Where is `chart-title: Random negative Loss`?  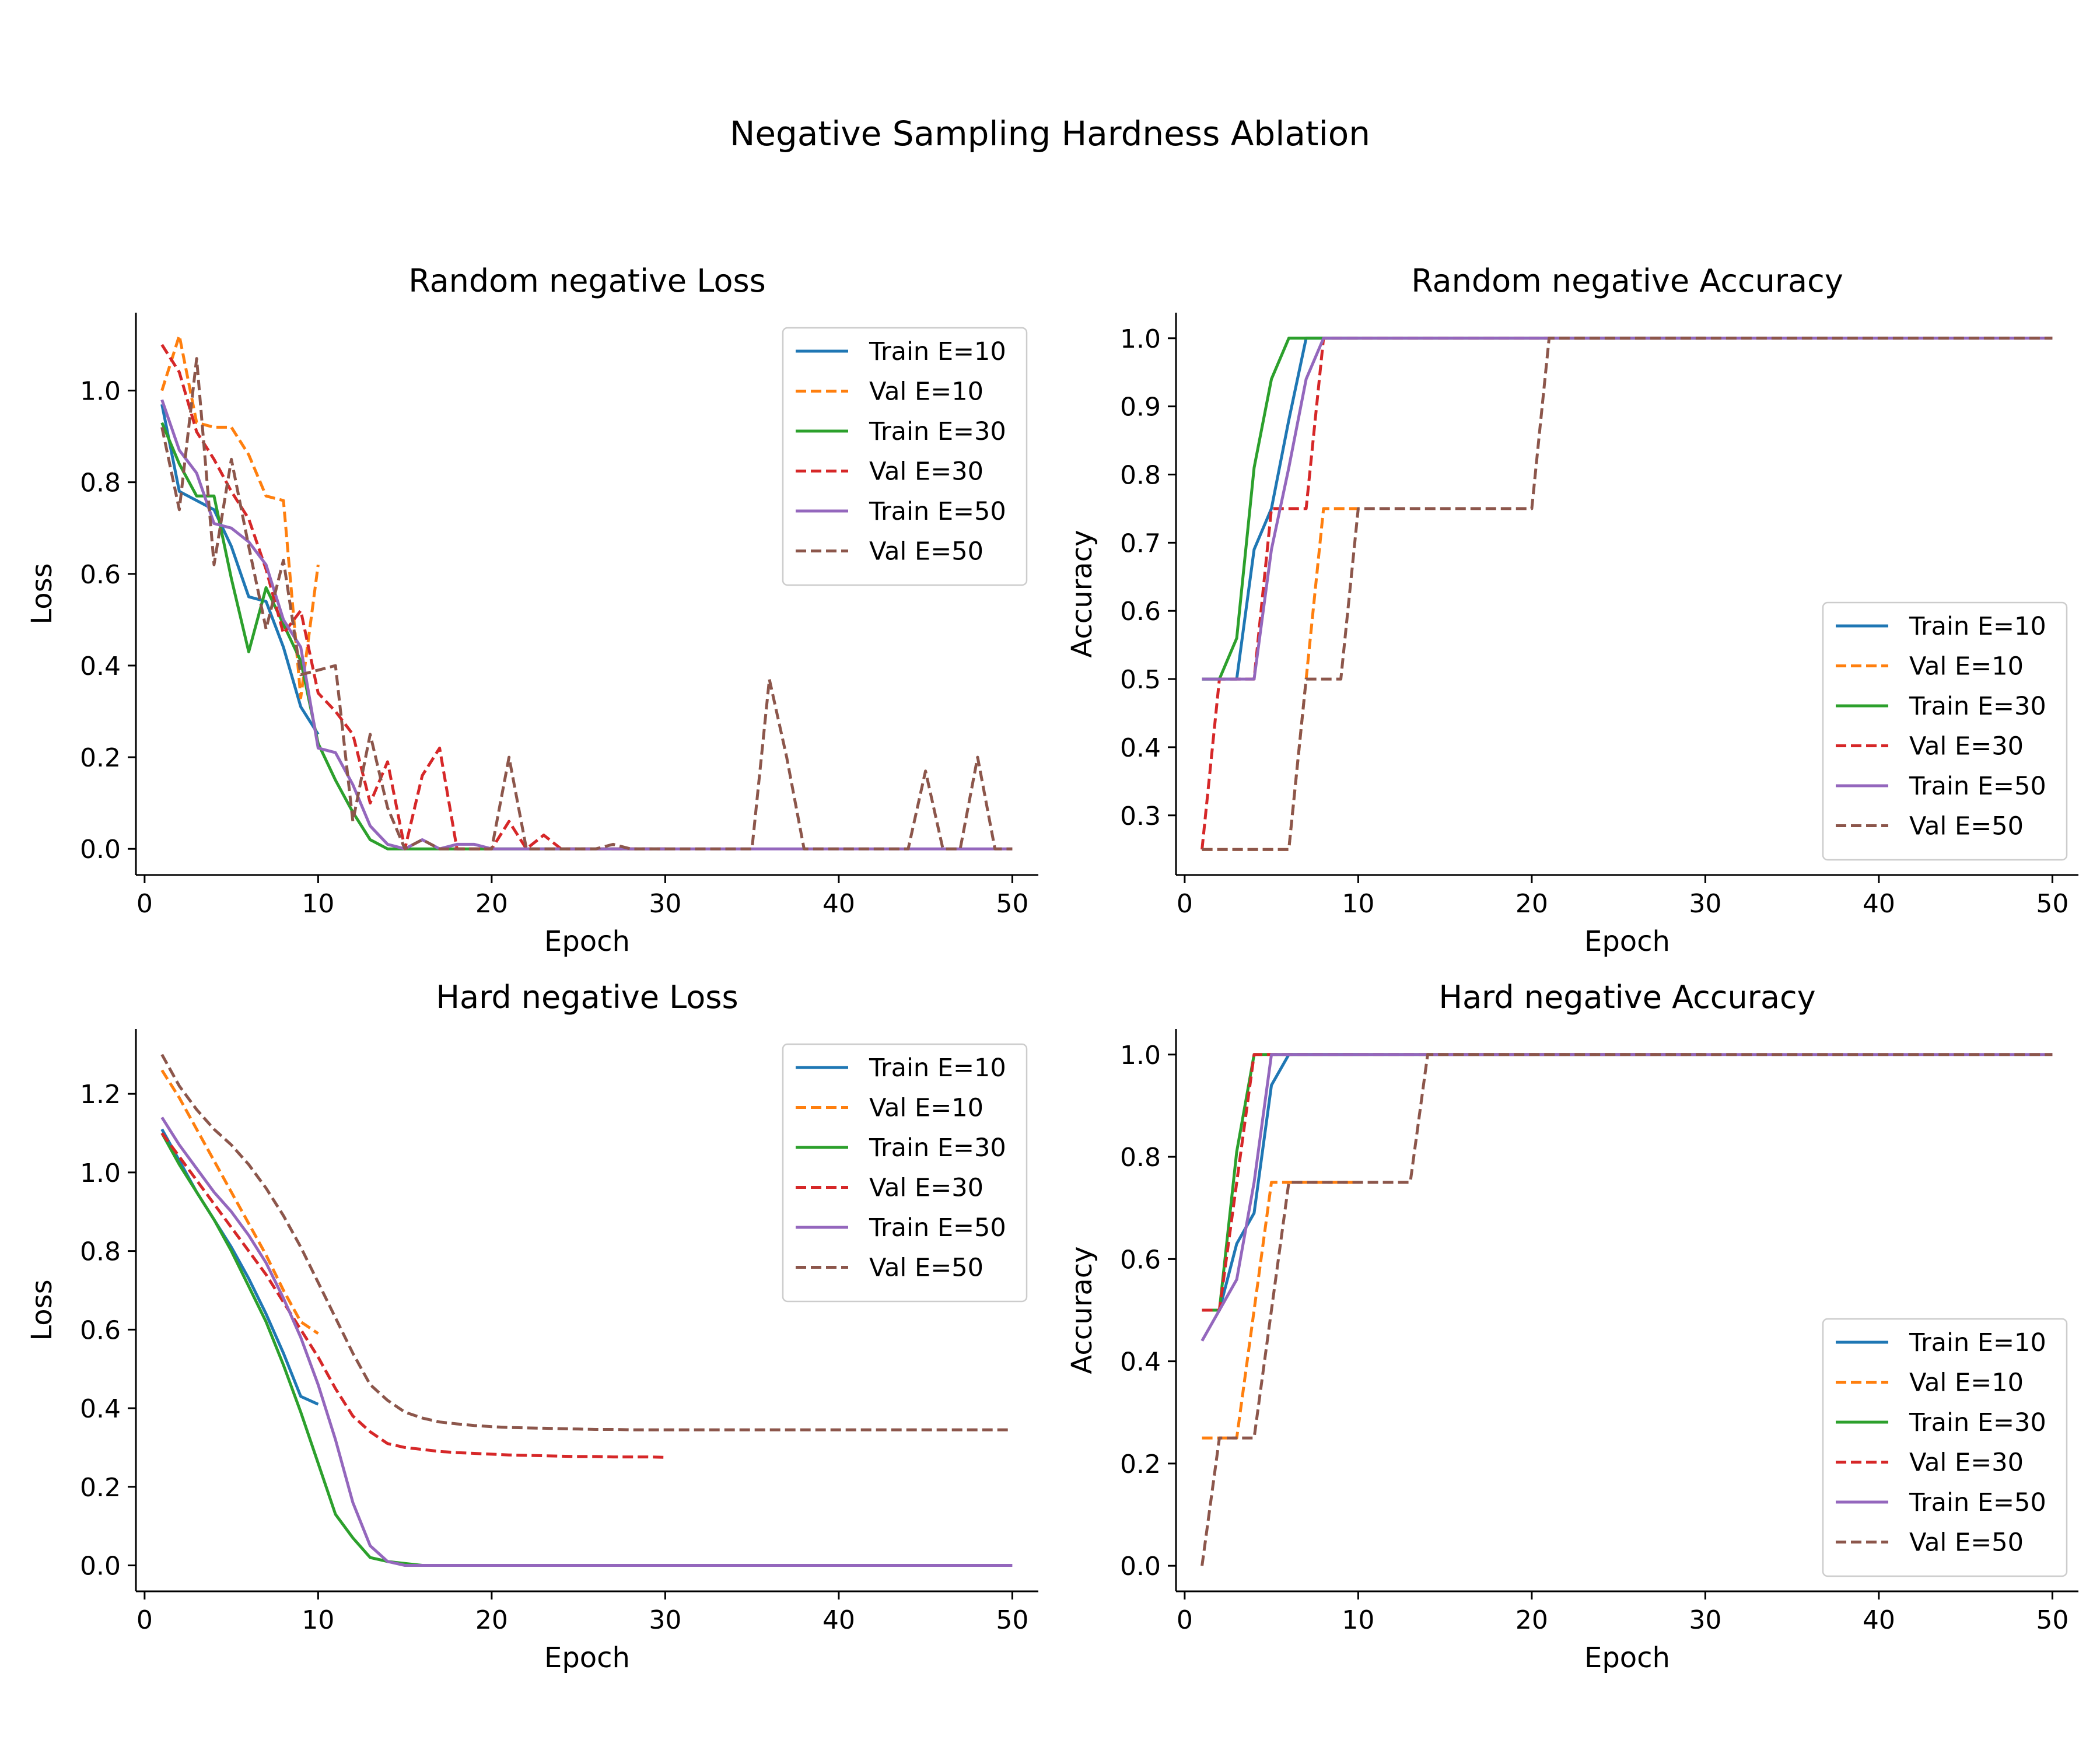
chart-title: Random negative Loss is located at coordinates (587, 280).